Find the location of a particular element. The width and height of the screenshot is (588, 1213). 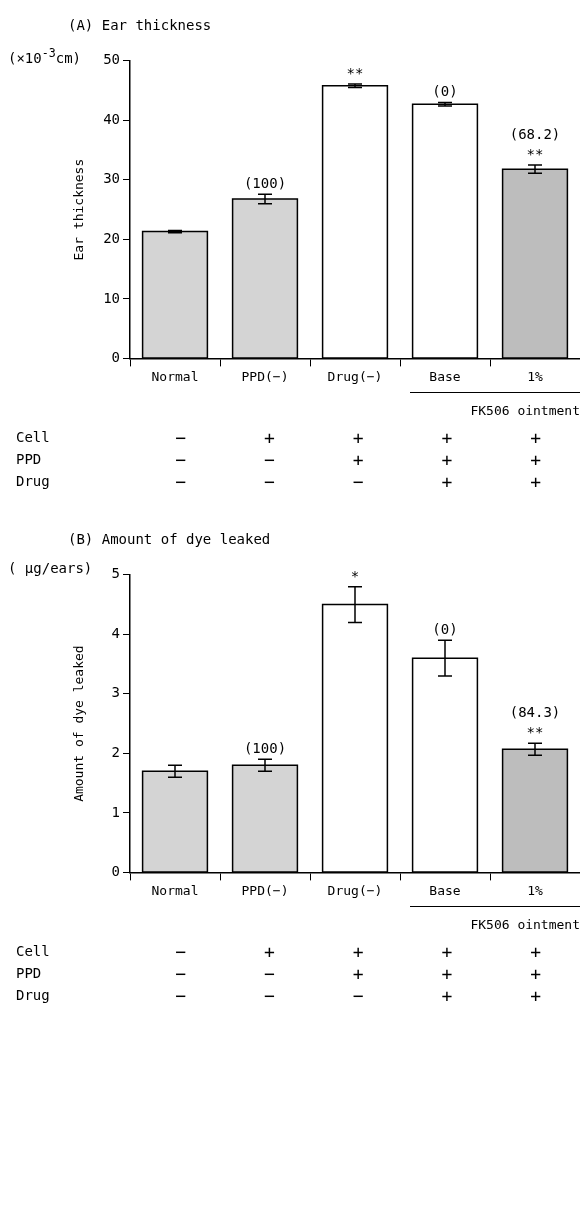

y-tick-label: 20 is located at coordinates (111, 238).